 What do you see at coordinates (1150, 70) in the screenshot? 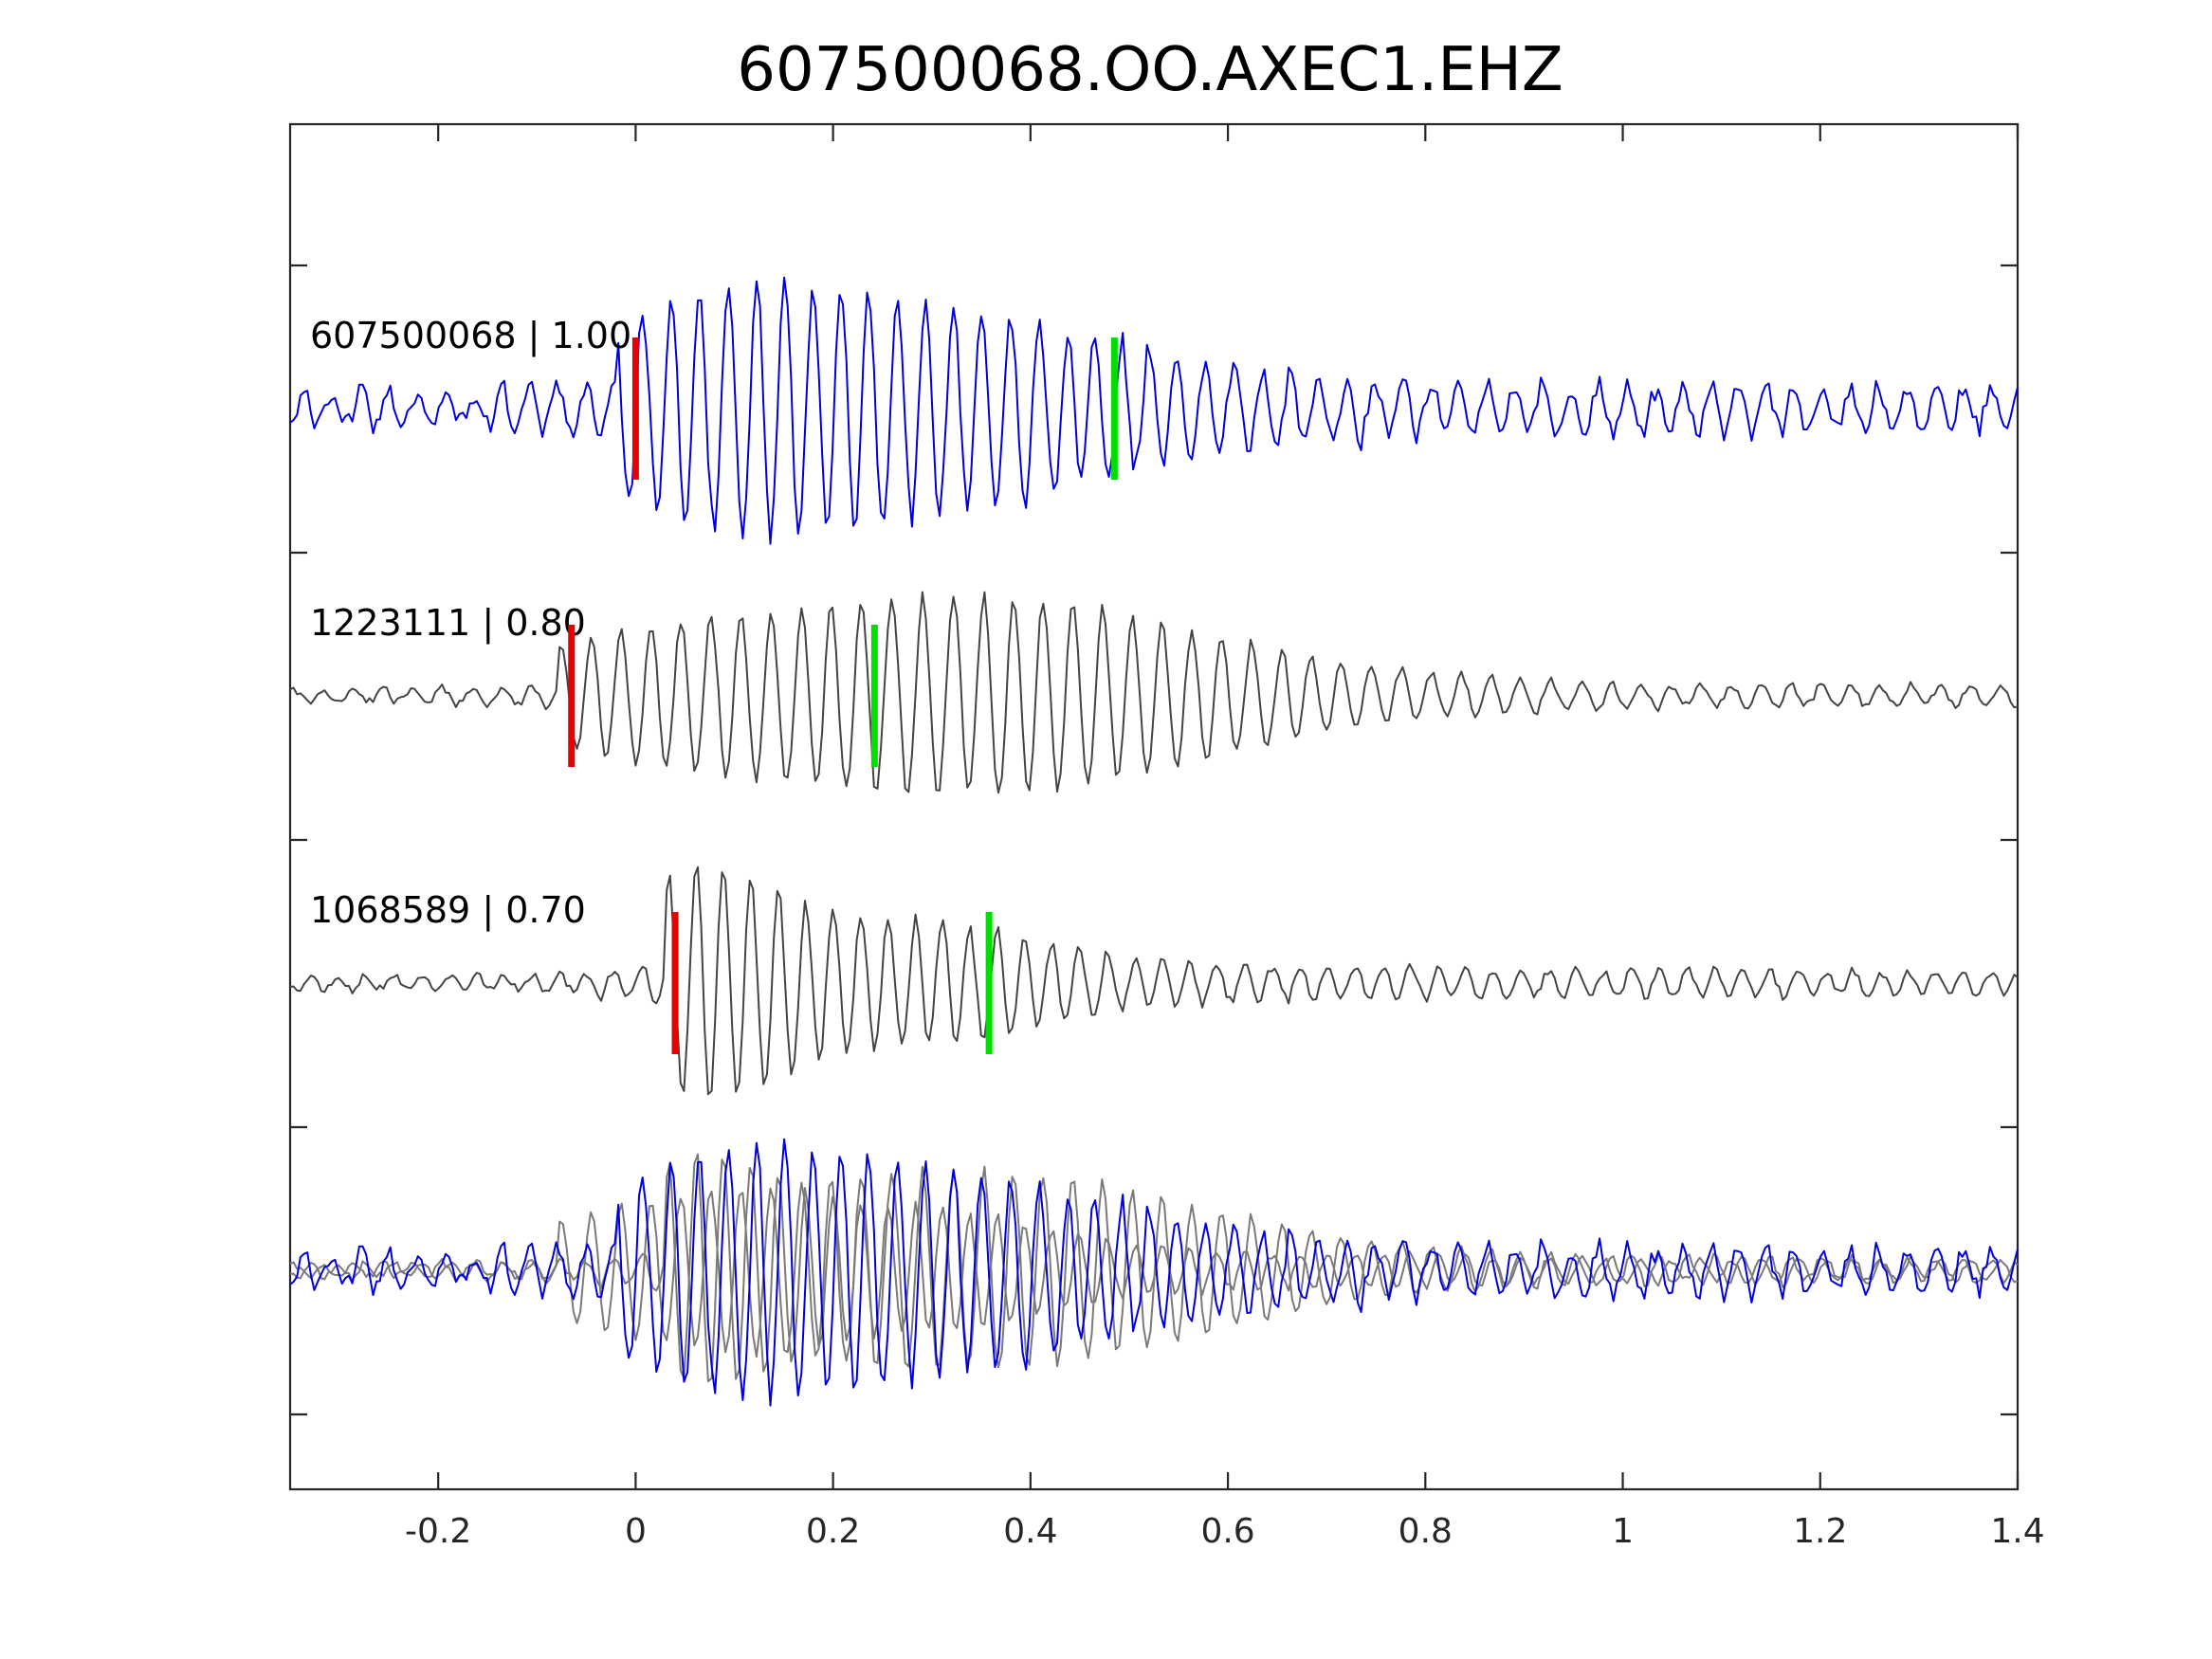
I see `chart-title: 607500068.OO.AXEC1.EHZ` at bounding box center [1150, 70].